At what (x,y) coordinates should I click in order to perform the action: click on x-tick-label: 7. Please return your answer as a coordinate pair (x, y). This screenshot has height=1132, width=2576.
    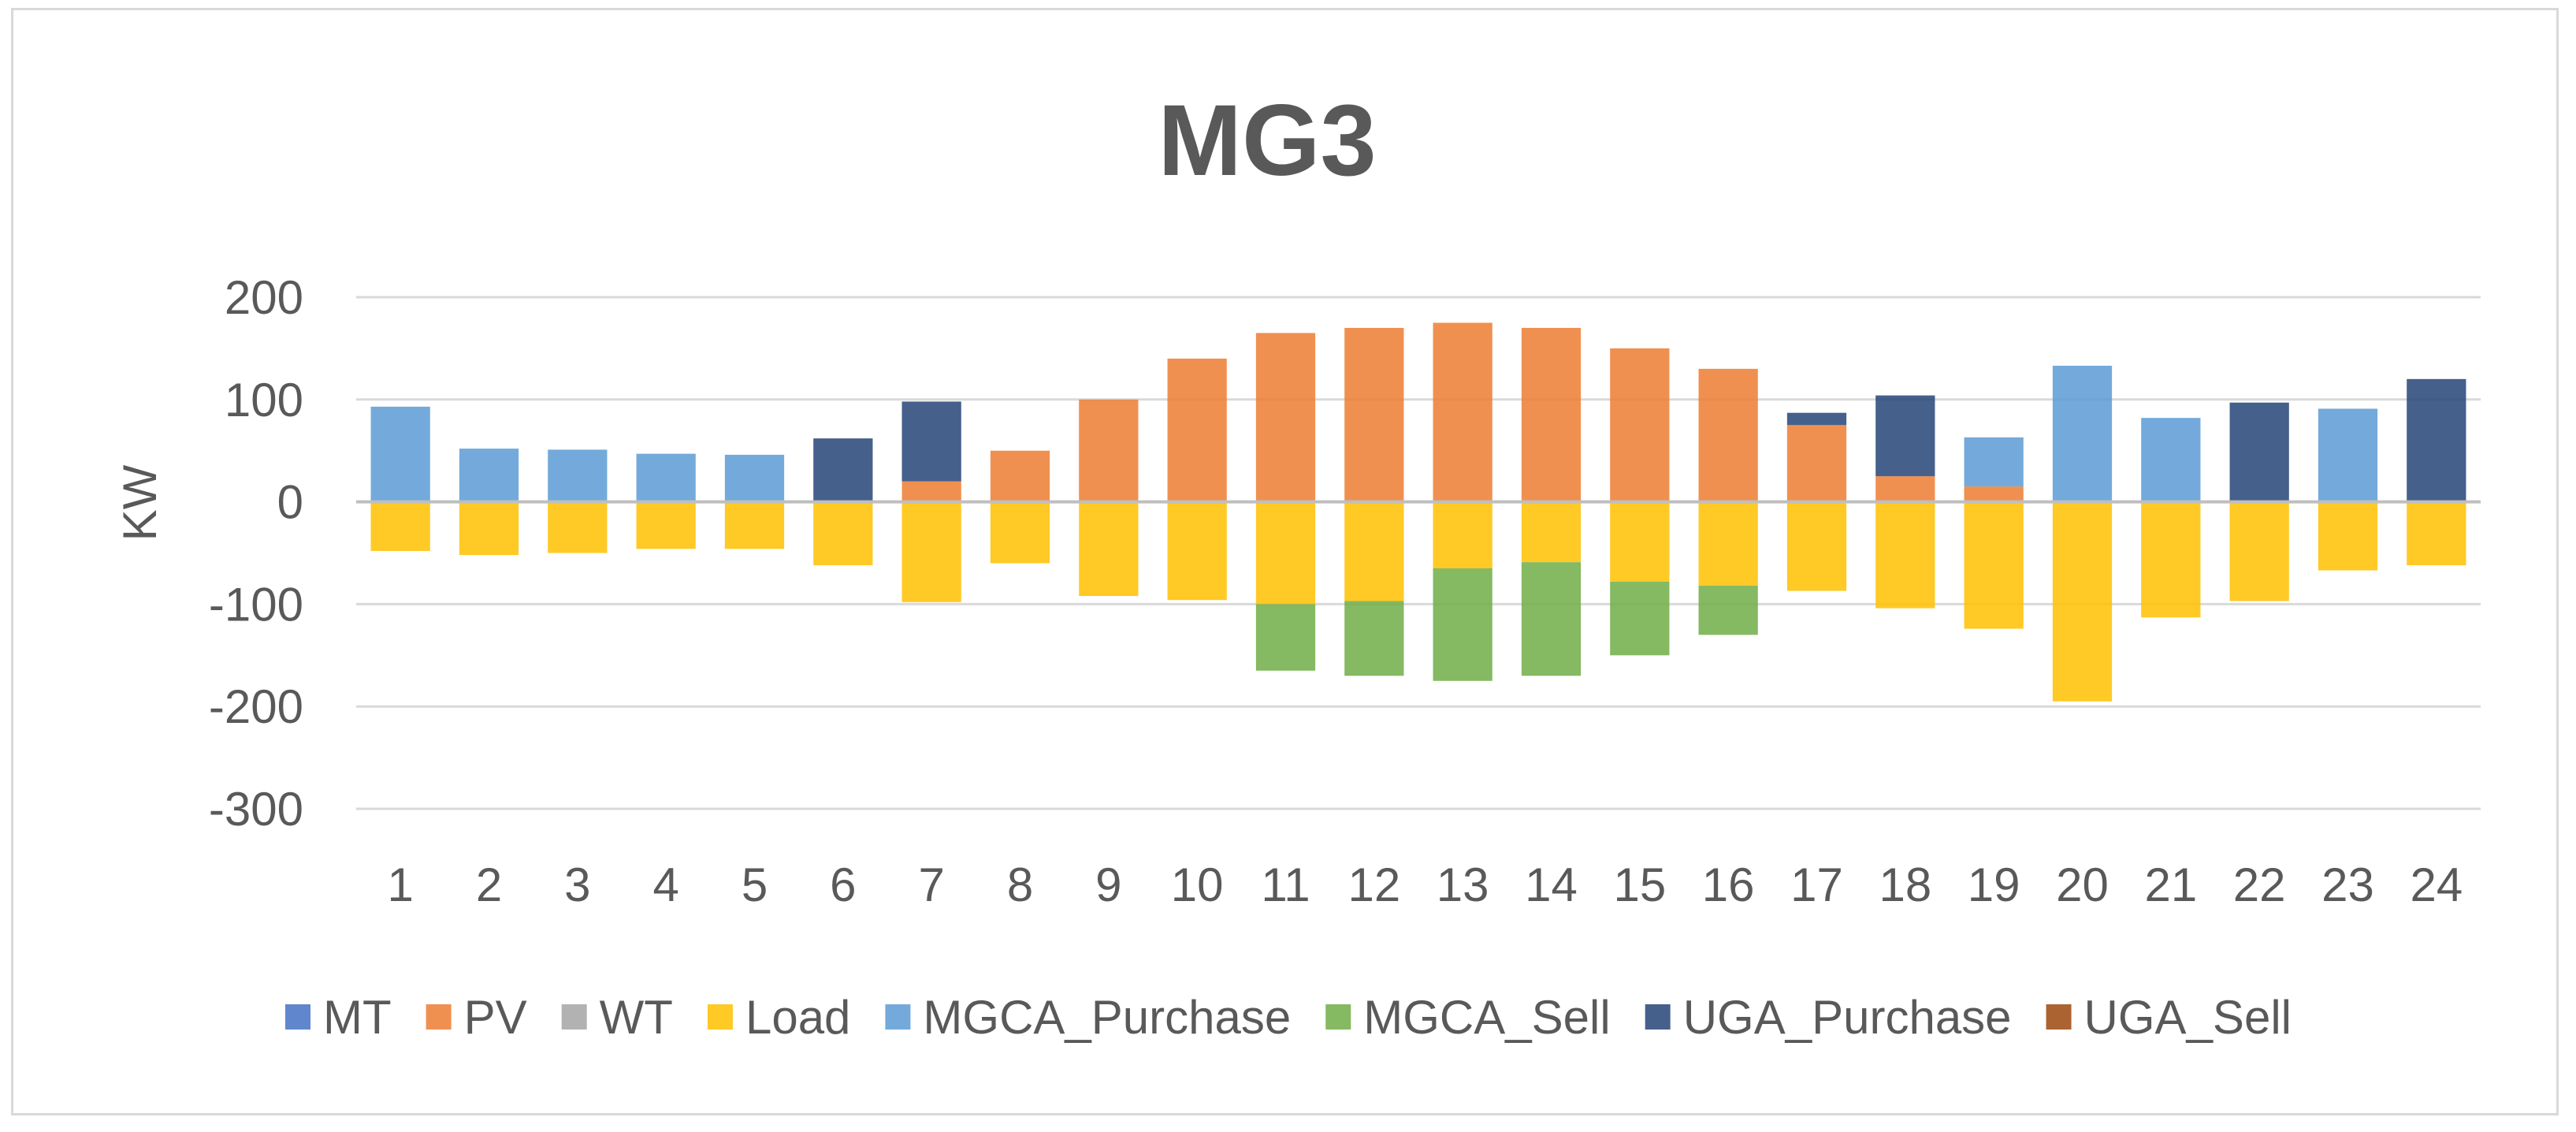
    Looking at the image, I should click on (931, 884).